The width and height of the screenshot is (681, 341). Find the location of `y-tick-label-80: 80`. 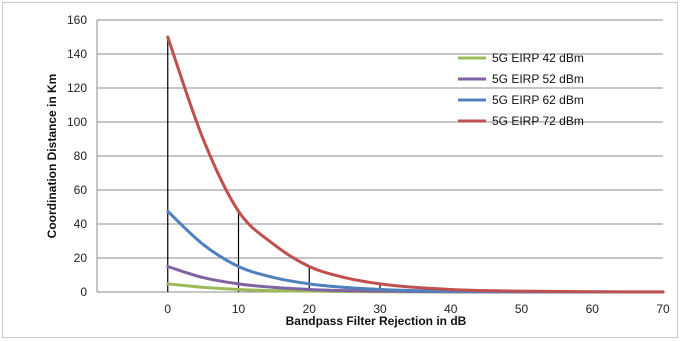

y-tick-label-80: 80 is located at coordinates (81, 156).